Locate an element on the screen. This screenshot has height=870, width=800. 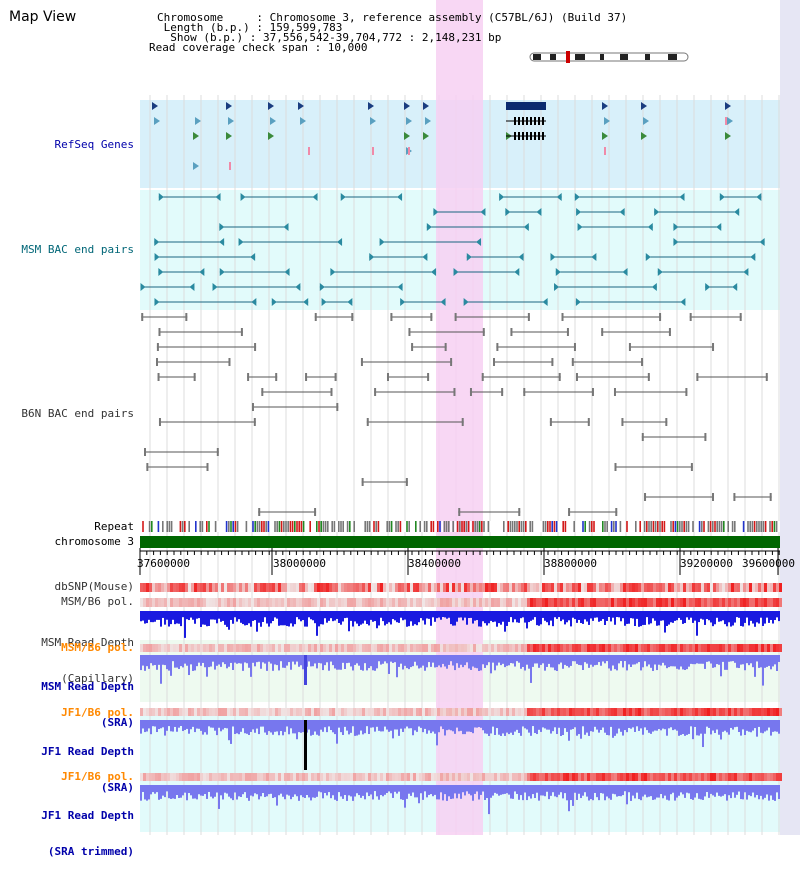
track-label-repeat: Repeat is located at coordinates (114, 526).